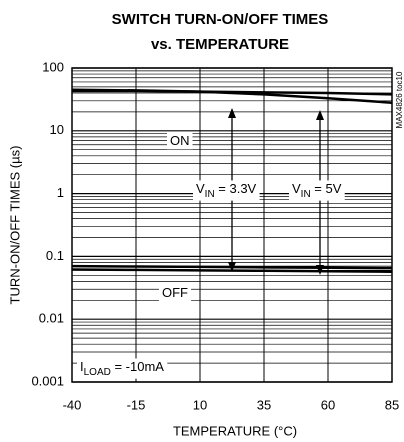  I want to click on chart-title: vs. TEMPERATURE, so click(220, 44).